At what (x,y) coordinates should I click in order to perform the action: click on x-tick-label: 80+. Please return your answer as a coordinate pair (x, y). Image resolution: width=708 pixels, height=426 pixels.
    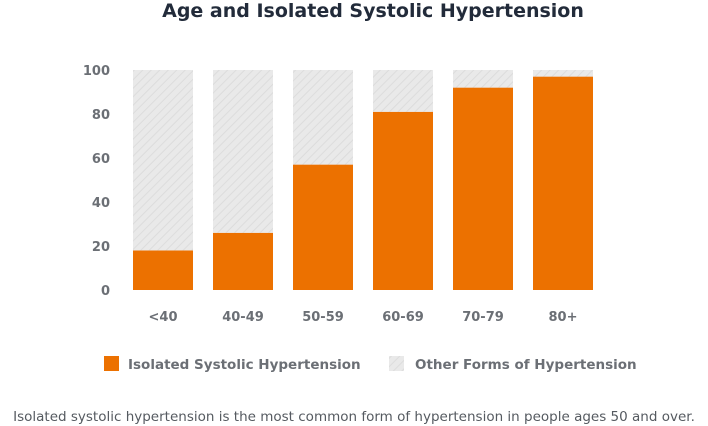
    Looking at the image, I should click on (563, 317).